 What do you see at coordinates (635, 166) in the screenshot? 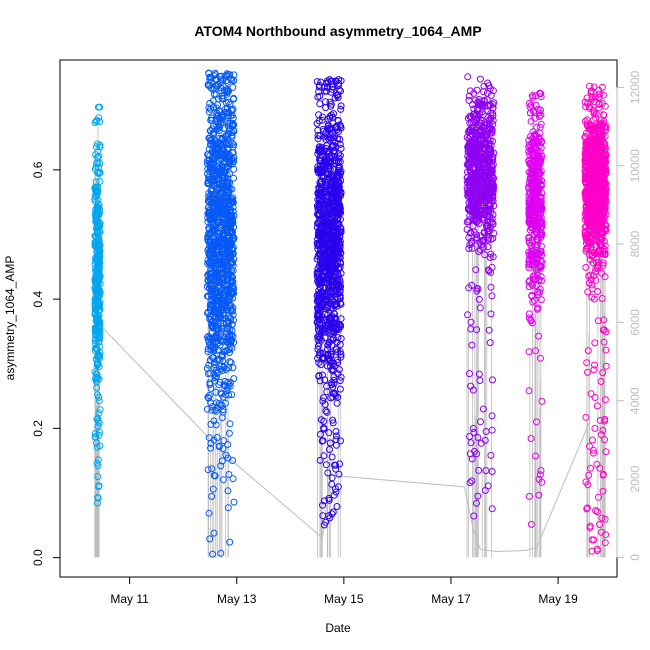
I see `y-right-tick-label: 10000` at bounding box center [635, 166].